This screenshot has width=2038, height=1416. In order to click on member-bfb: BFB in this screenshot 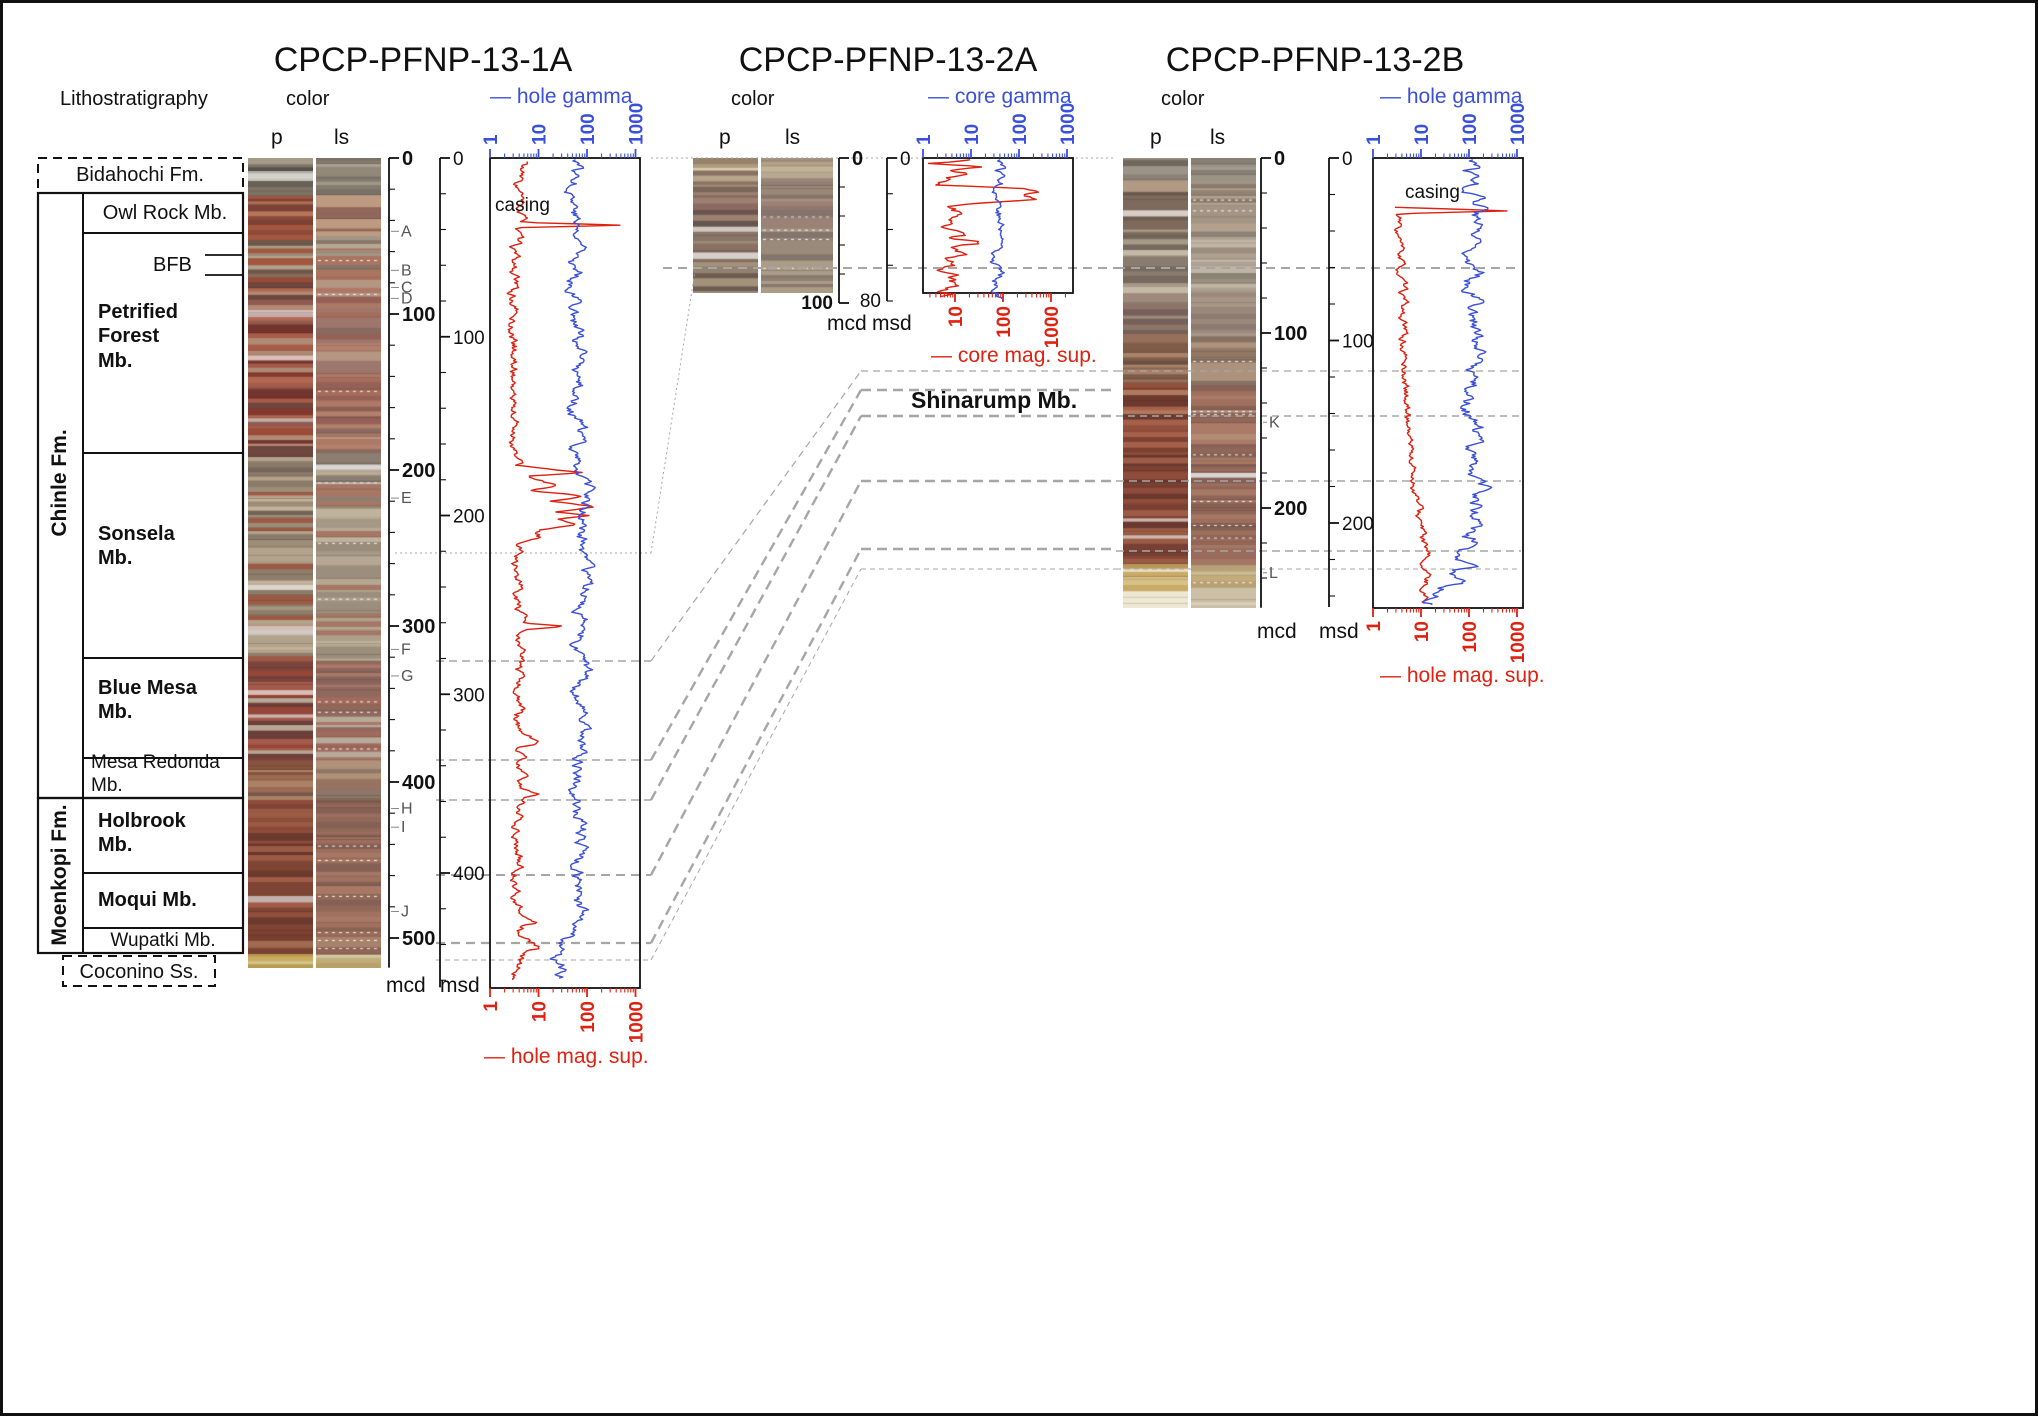, I will do `click(172, 265)`.